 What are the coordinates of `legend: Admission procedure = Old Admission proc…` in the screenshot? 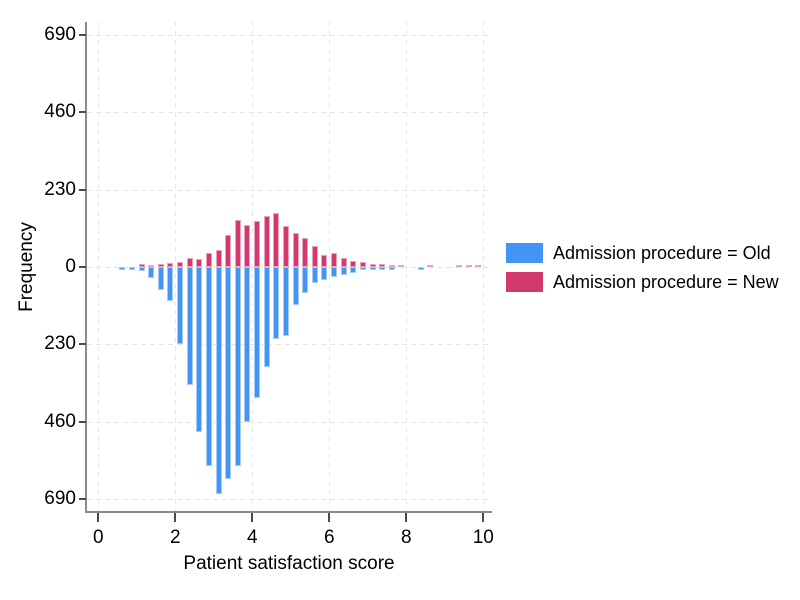 It's located at (642, 272).